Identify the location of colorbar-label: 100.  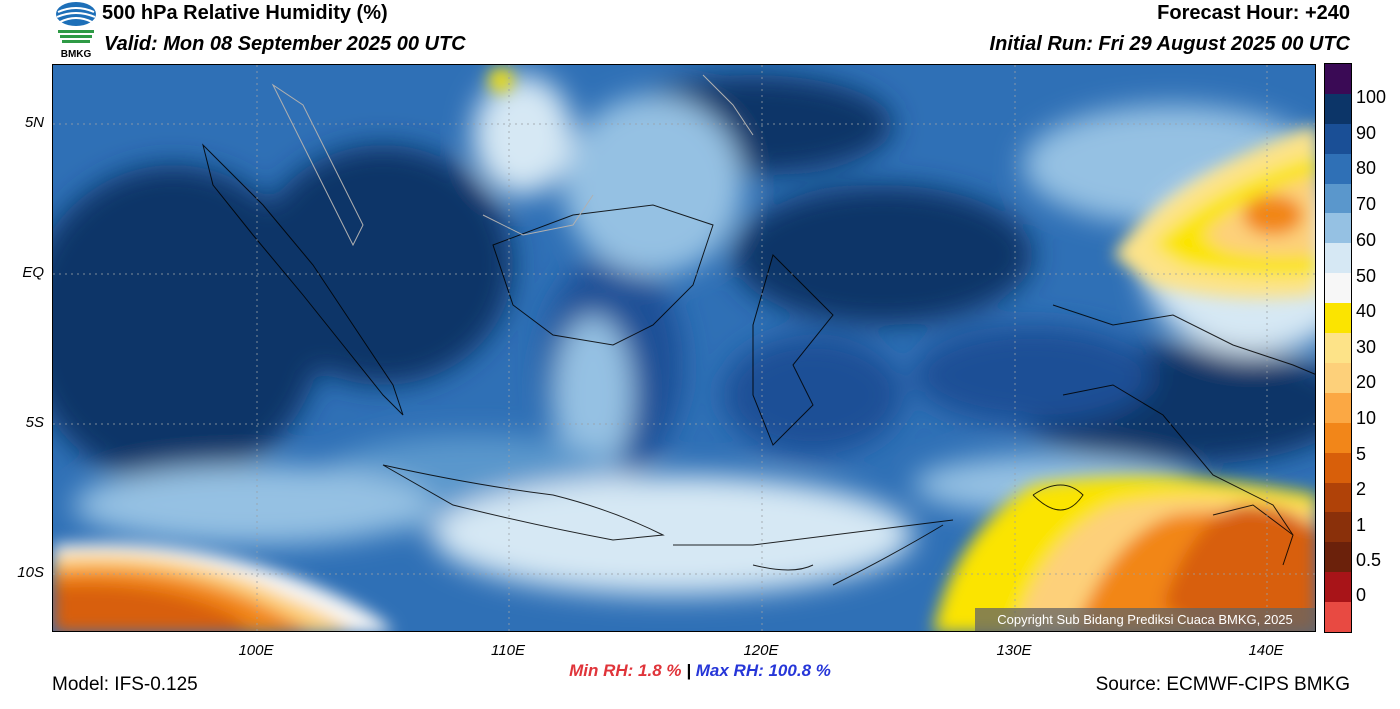
(1371, 97).